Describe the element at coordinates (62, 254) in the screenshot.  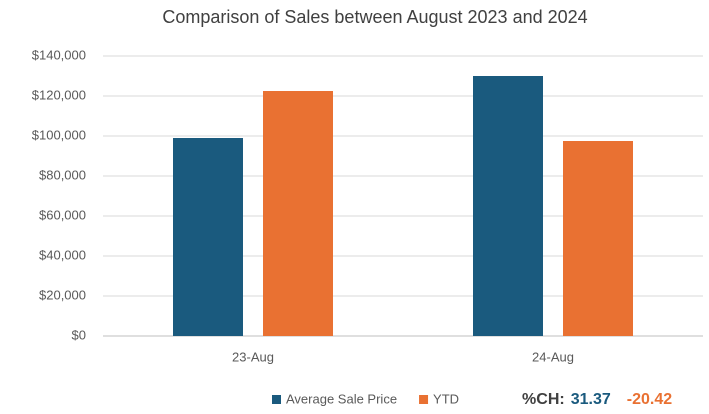
I see `y-tick-label: $40,000` at that location.